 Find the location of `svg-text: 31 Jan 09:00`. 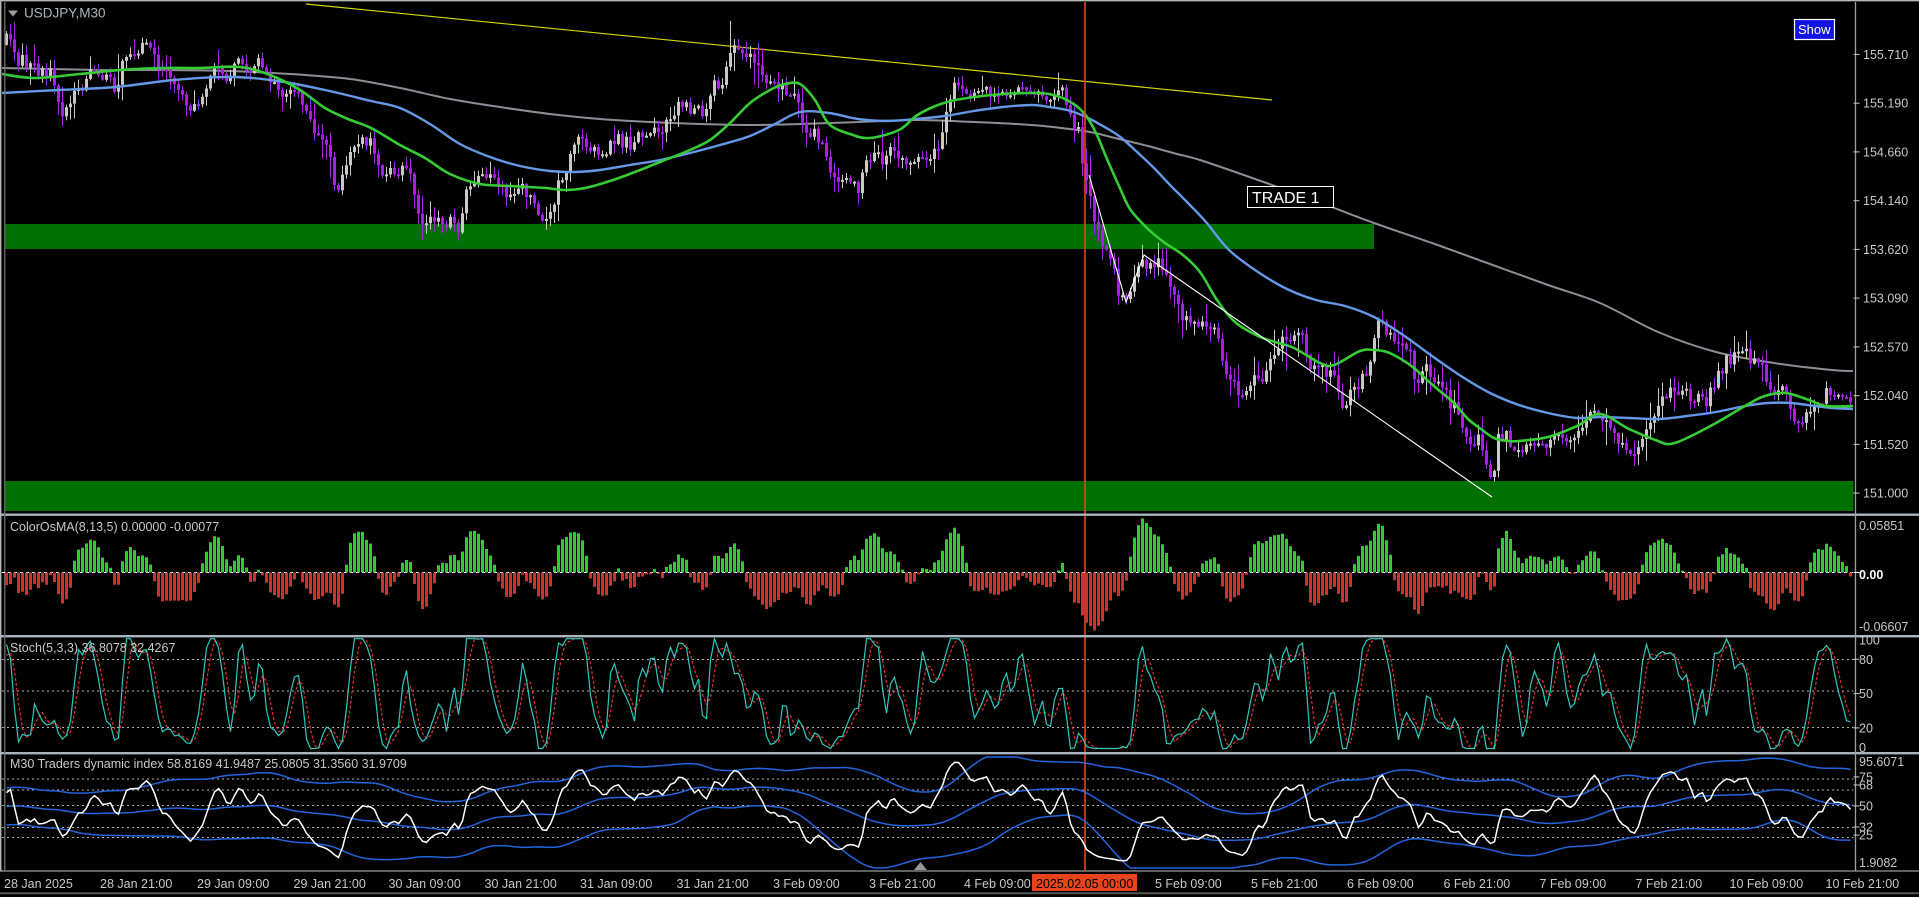

svg-text: 31 Jan 09:00 is located at coordinates (616, 884).